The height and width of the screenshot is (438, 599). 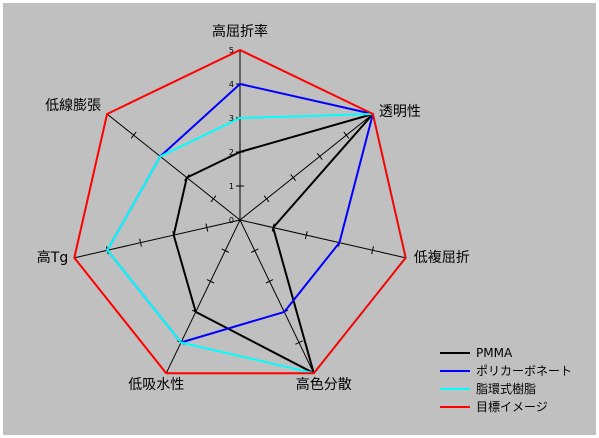 I want to click on legend-label: 脂環式樹脂, so click(x=506, y=388).